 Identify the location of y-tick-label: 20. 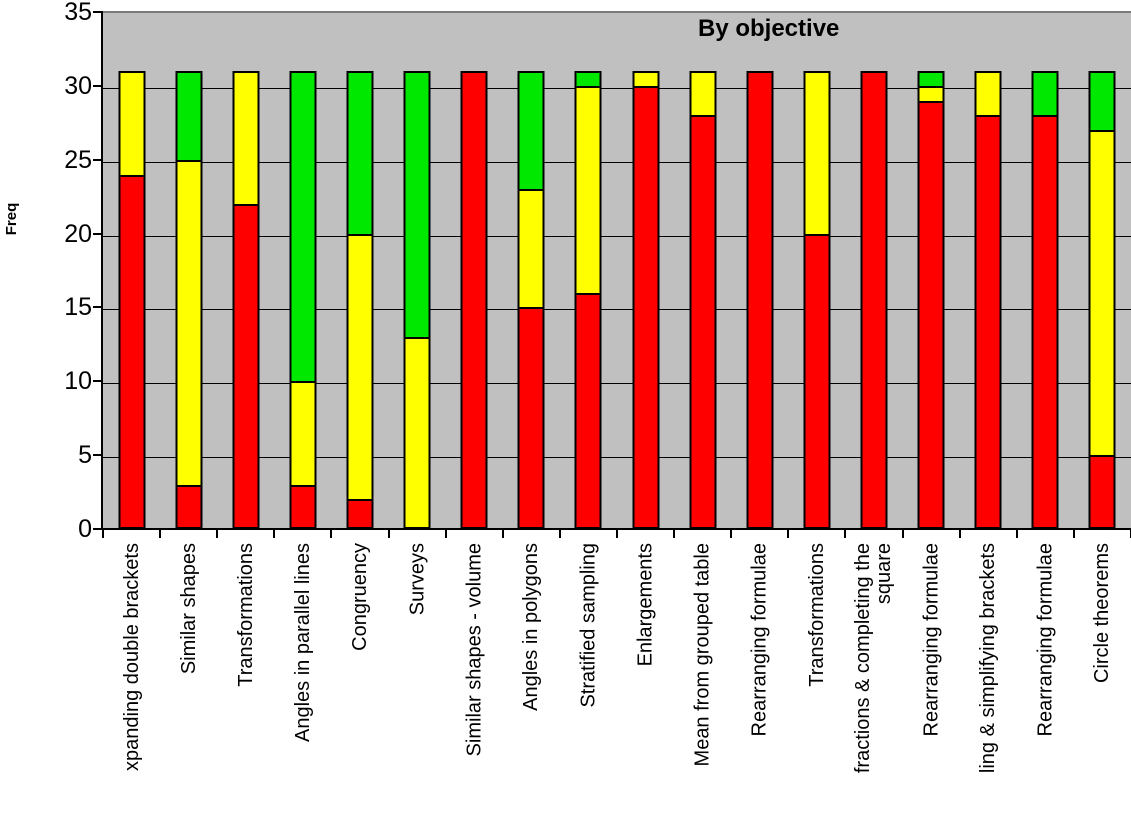
(78, 233).